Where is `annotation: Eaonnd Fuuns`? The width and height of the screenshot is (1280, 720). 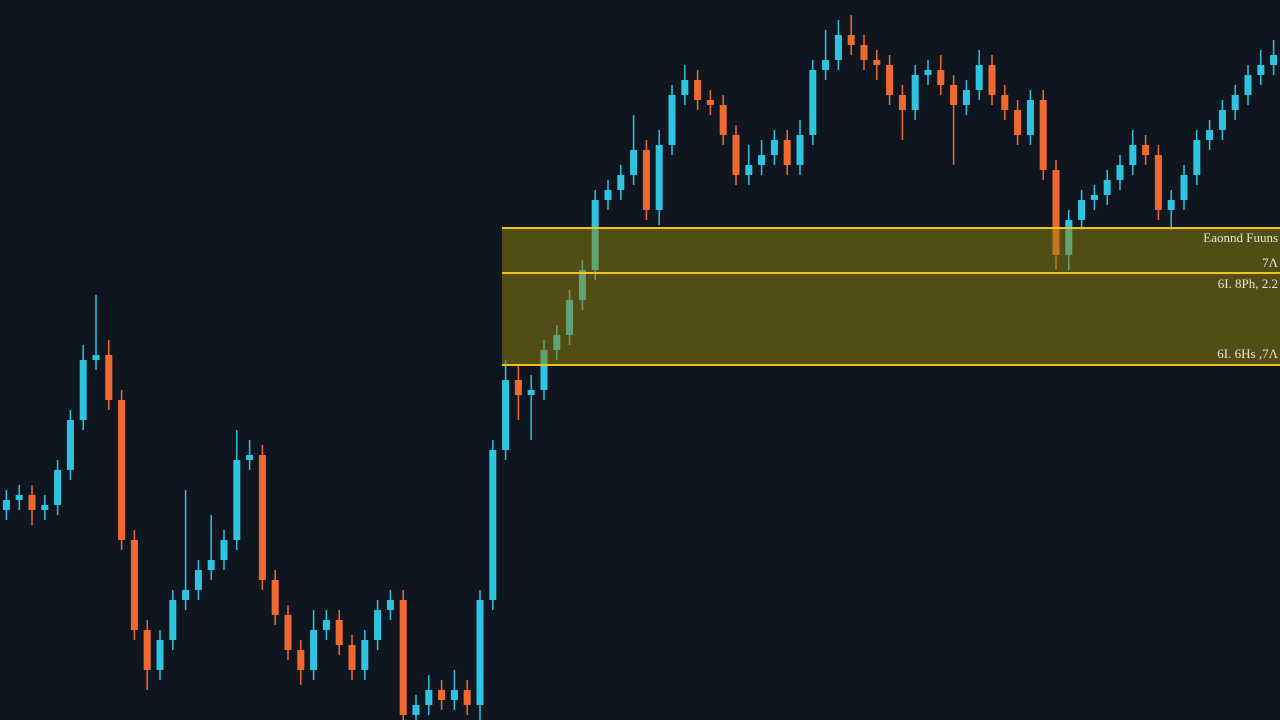
annotation: Eaonnd Fuuns is located at coordinates (1240, 237).